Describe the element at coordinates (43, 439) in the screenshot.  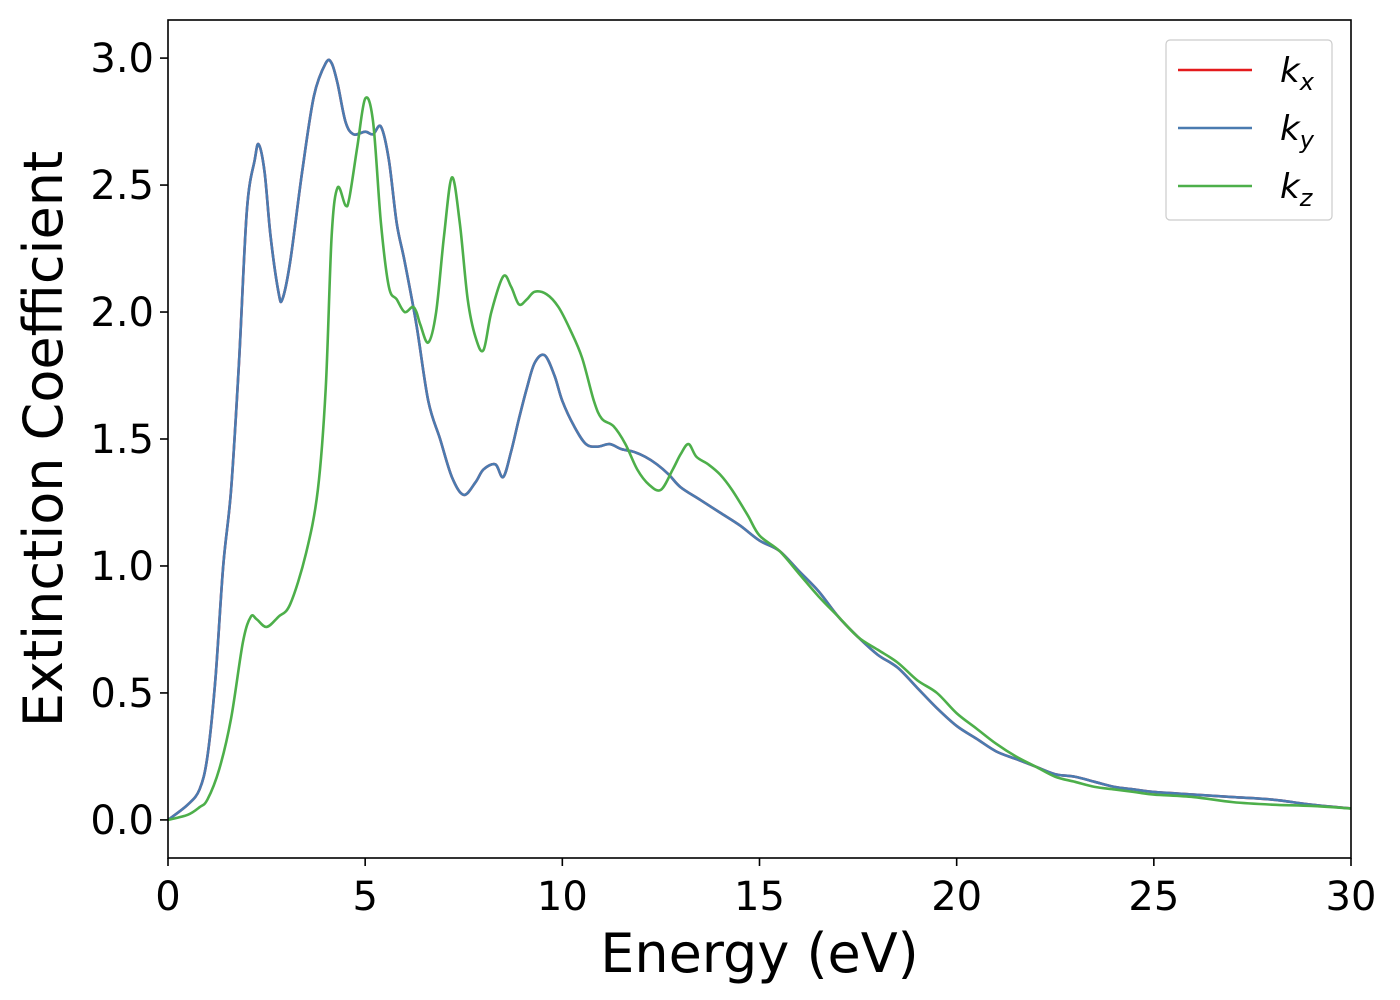
I see `y-axis-label: Extinction Coefficient` at that location.